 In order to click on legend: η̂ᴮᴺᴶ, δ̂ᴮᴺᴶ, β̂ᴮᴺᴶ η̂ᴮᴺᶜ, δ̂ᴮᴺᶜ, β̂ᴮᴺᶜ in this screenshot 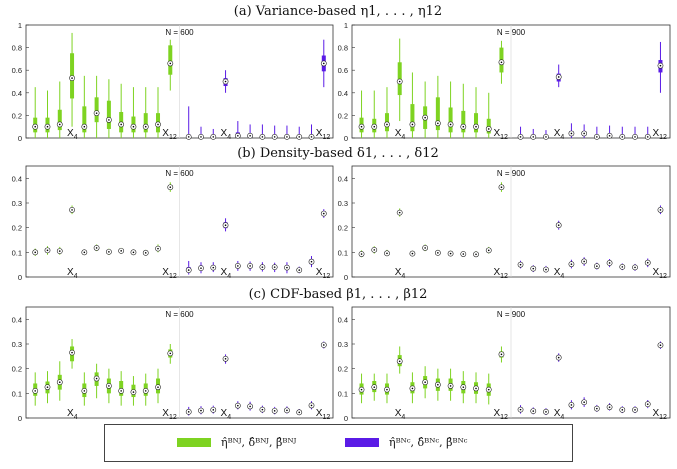, I will do `click(338, 443)`.